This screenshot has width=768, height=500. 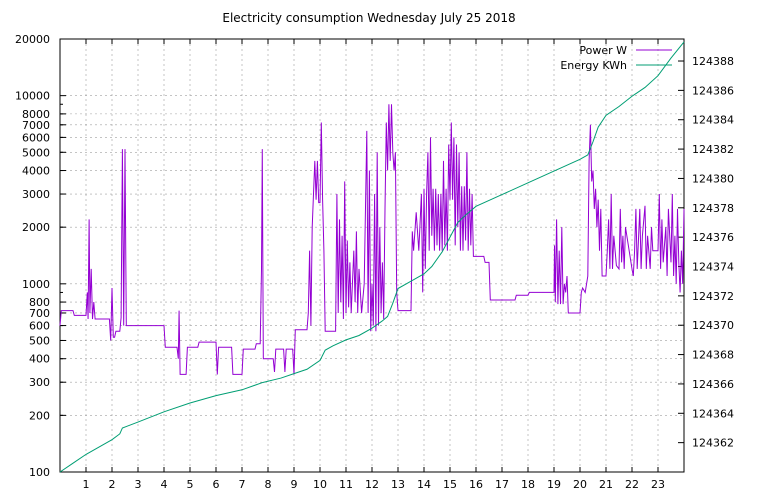 What do you see at coordinates (713, 325) in the screenshot?
I see `y-right-tick-label: 124370` at bounding box center [713, 325].